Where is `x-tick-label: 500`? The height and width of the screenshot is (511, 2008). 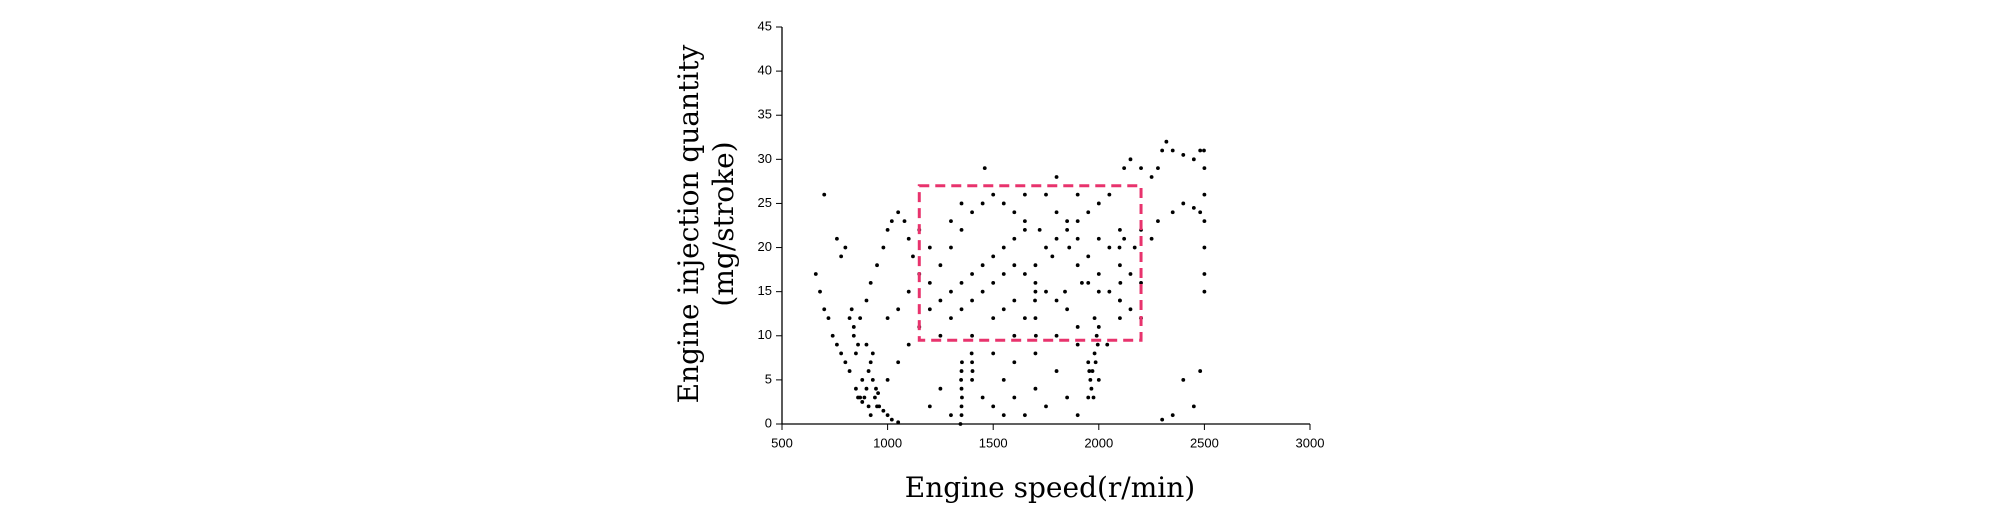
x-tick-label: 500 is located at coordinates (782, 442).